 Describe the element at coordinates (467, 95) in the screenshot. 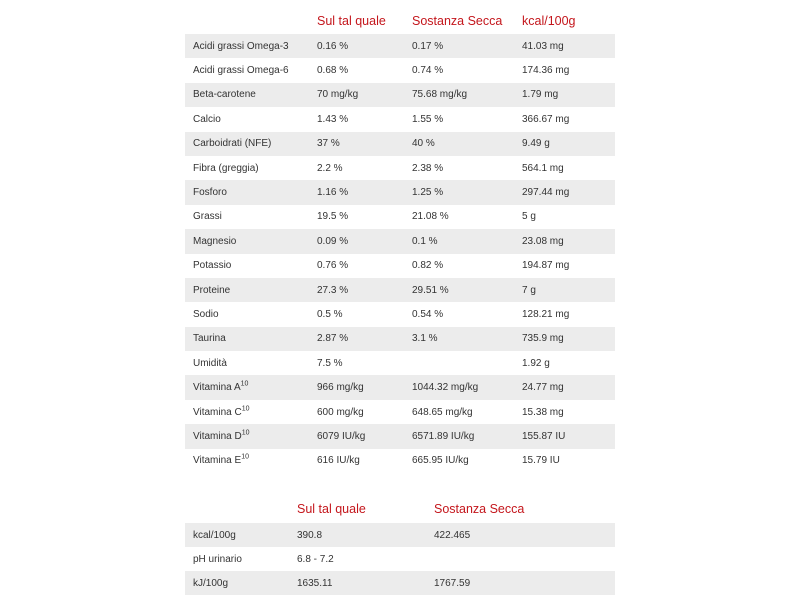

I see `dry-matter-value: 75.68 mg/kg` at that location.